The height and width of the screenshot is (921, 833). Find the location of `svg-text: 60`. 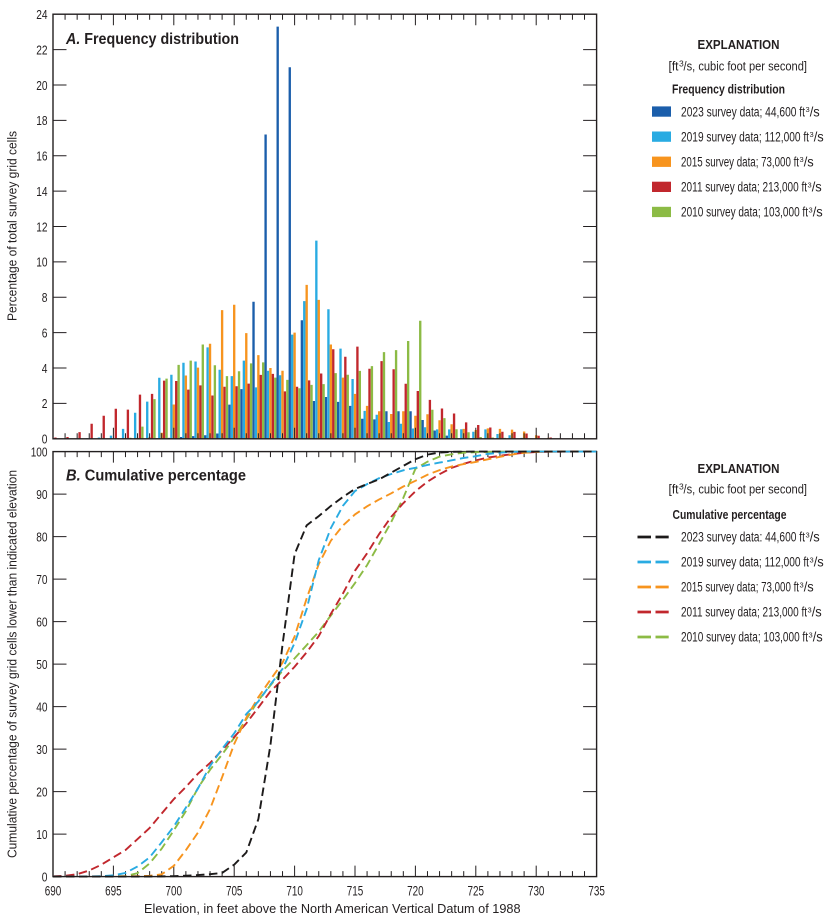

svg-text: 60 is located at coordinates (41, 621).